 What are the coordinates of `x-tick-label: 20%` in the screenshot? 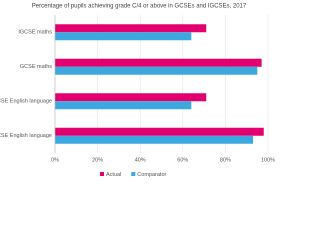 It's located at (97, 160).